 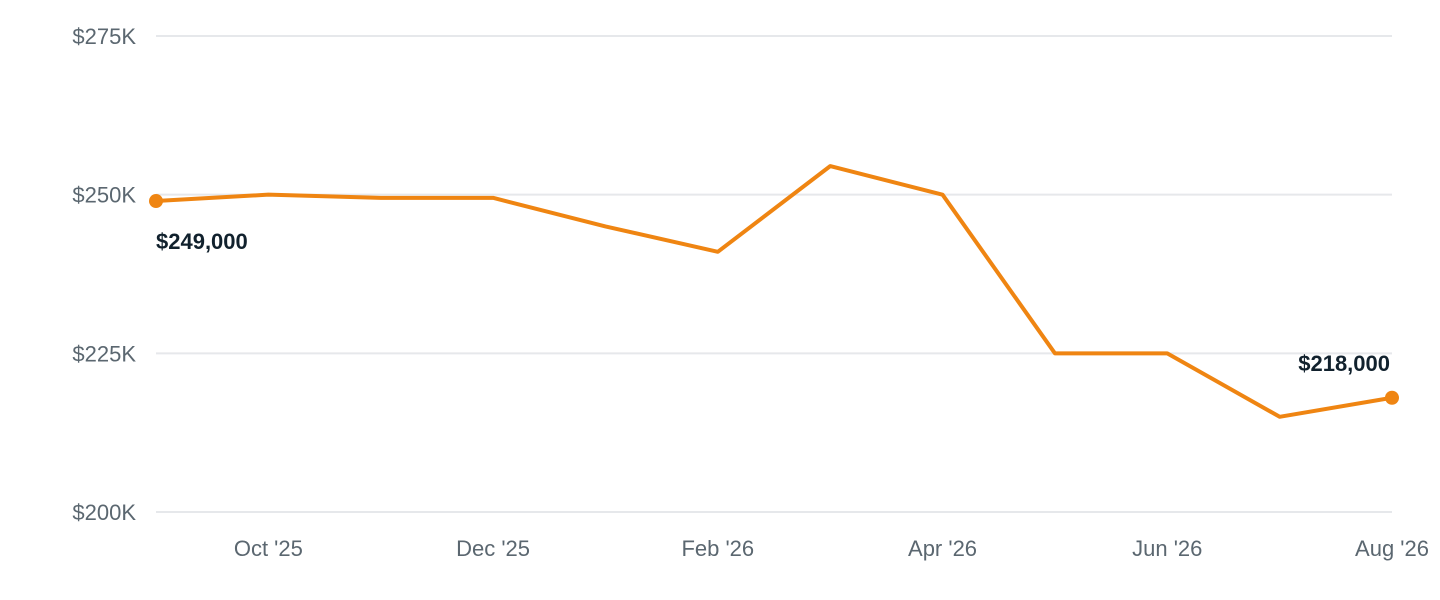 I want to click on x-tick-label: Feb '26, so click(x=717, y=548).